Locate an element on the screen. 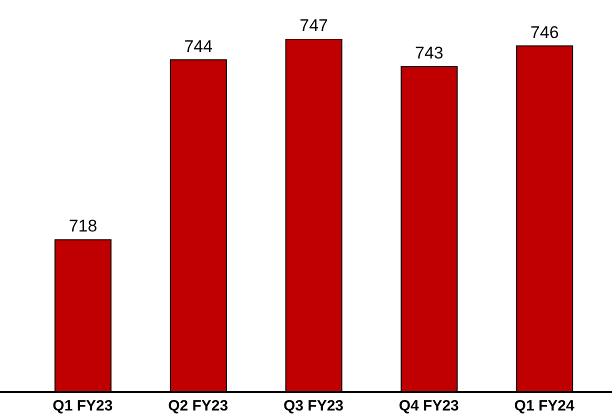 The width and height of the screenshot is (612, 414). x-tick-label: Q2 FY23 is located at coordinates (198, 406).